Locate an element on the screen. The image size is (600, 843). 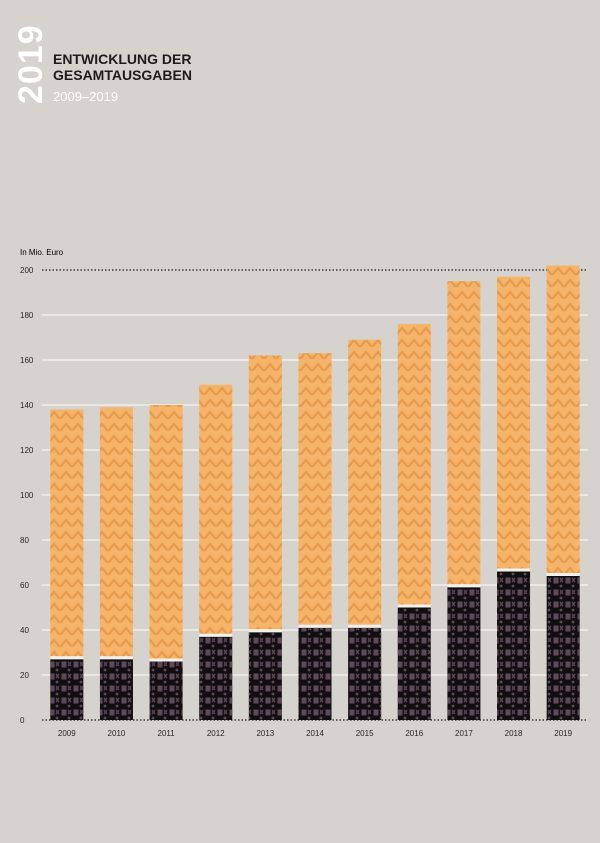
x-tick-label-2014: 2014 is located at coordinates (315, 733).